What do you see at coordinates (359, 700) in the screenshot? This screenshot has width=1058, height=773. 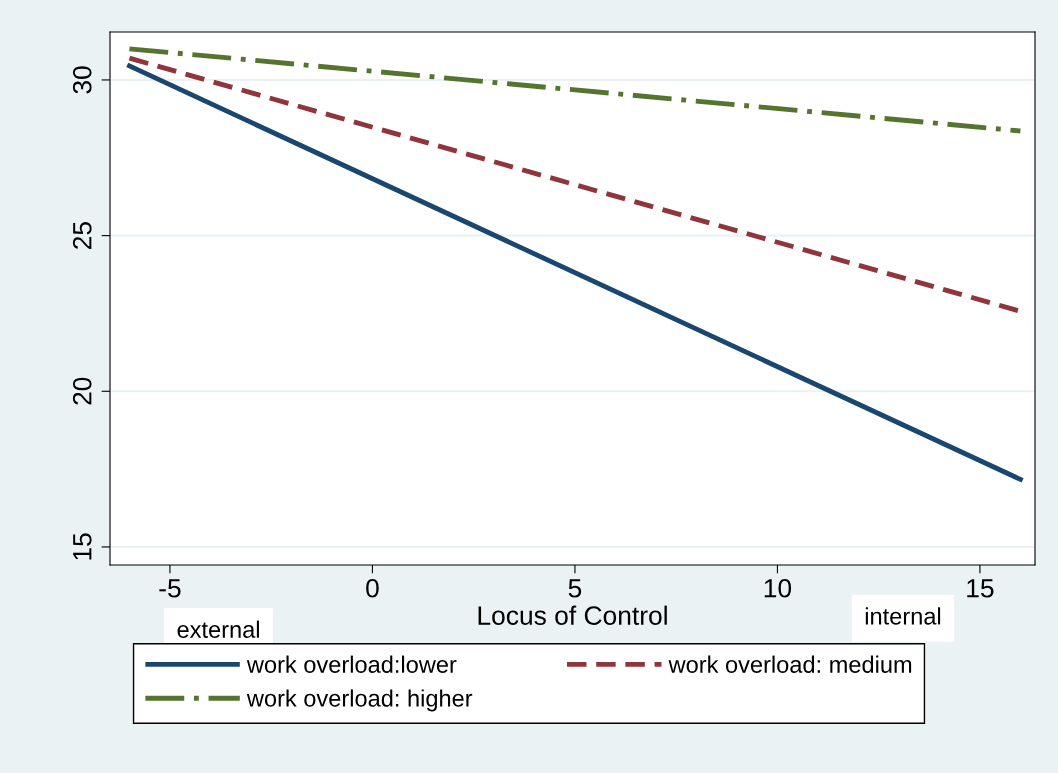 I see `legend-label: work overload: higher` at bounding box center [359, 700].